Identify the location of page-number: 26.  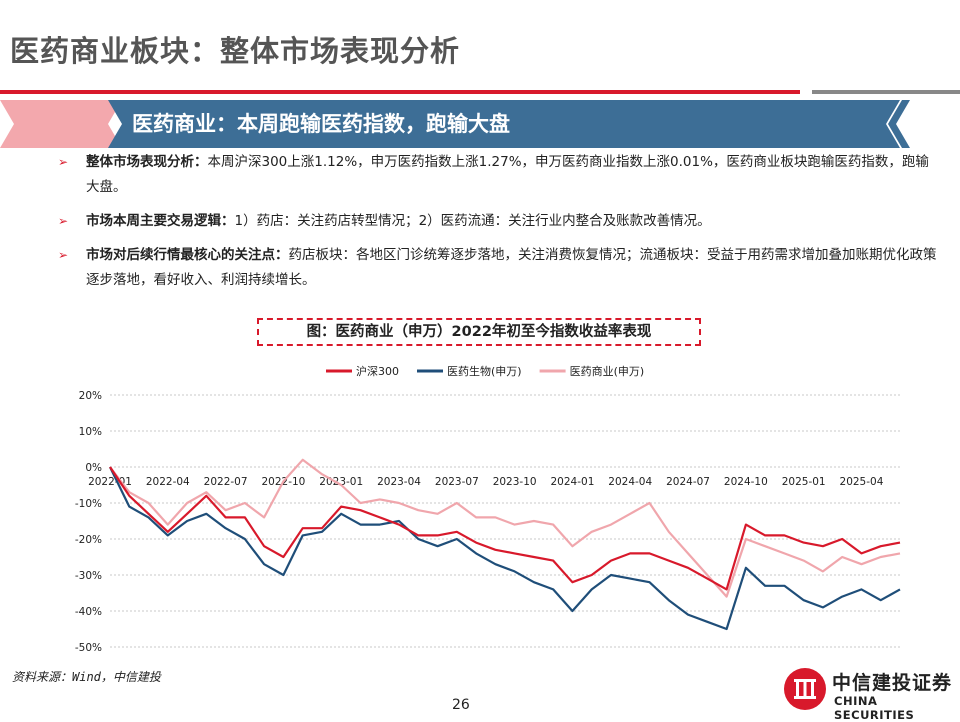
(461, 705).